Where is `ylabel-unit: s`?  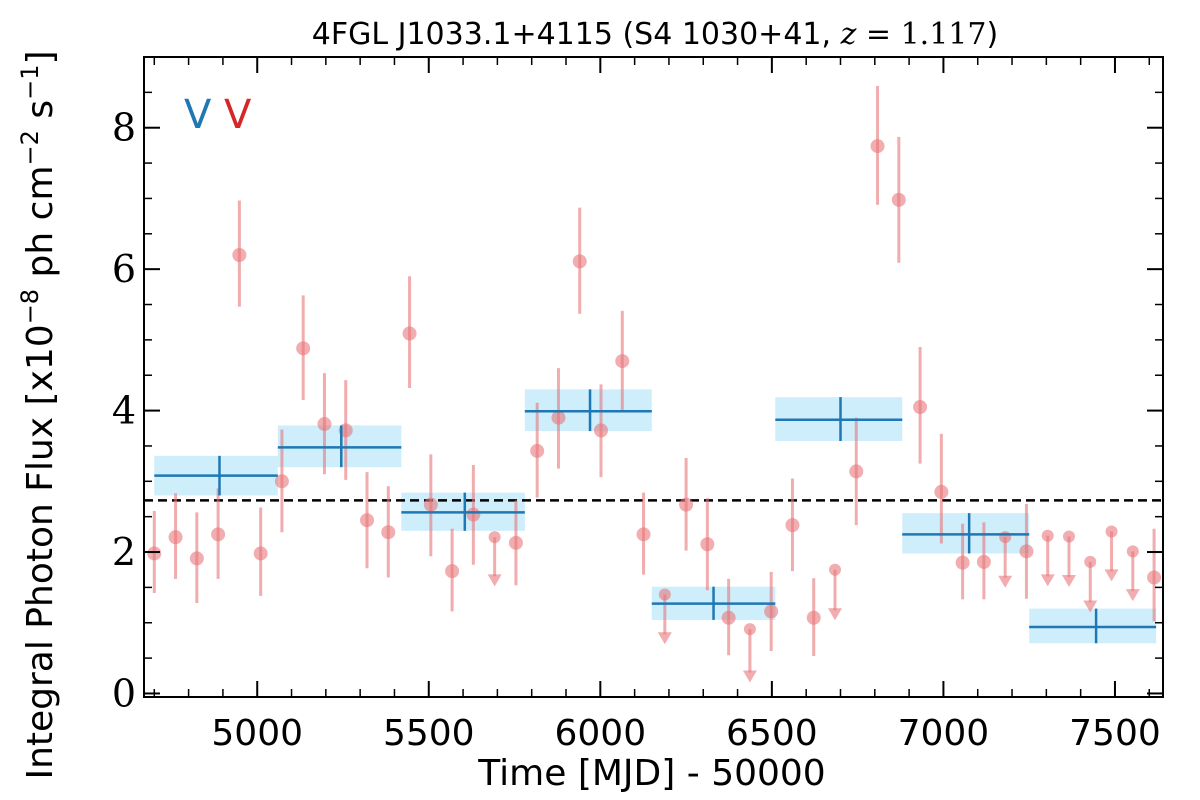 ylabel-unit: s is located at coordinates (40, 115).